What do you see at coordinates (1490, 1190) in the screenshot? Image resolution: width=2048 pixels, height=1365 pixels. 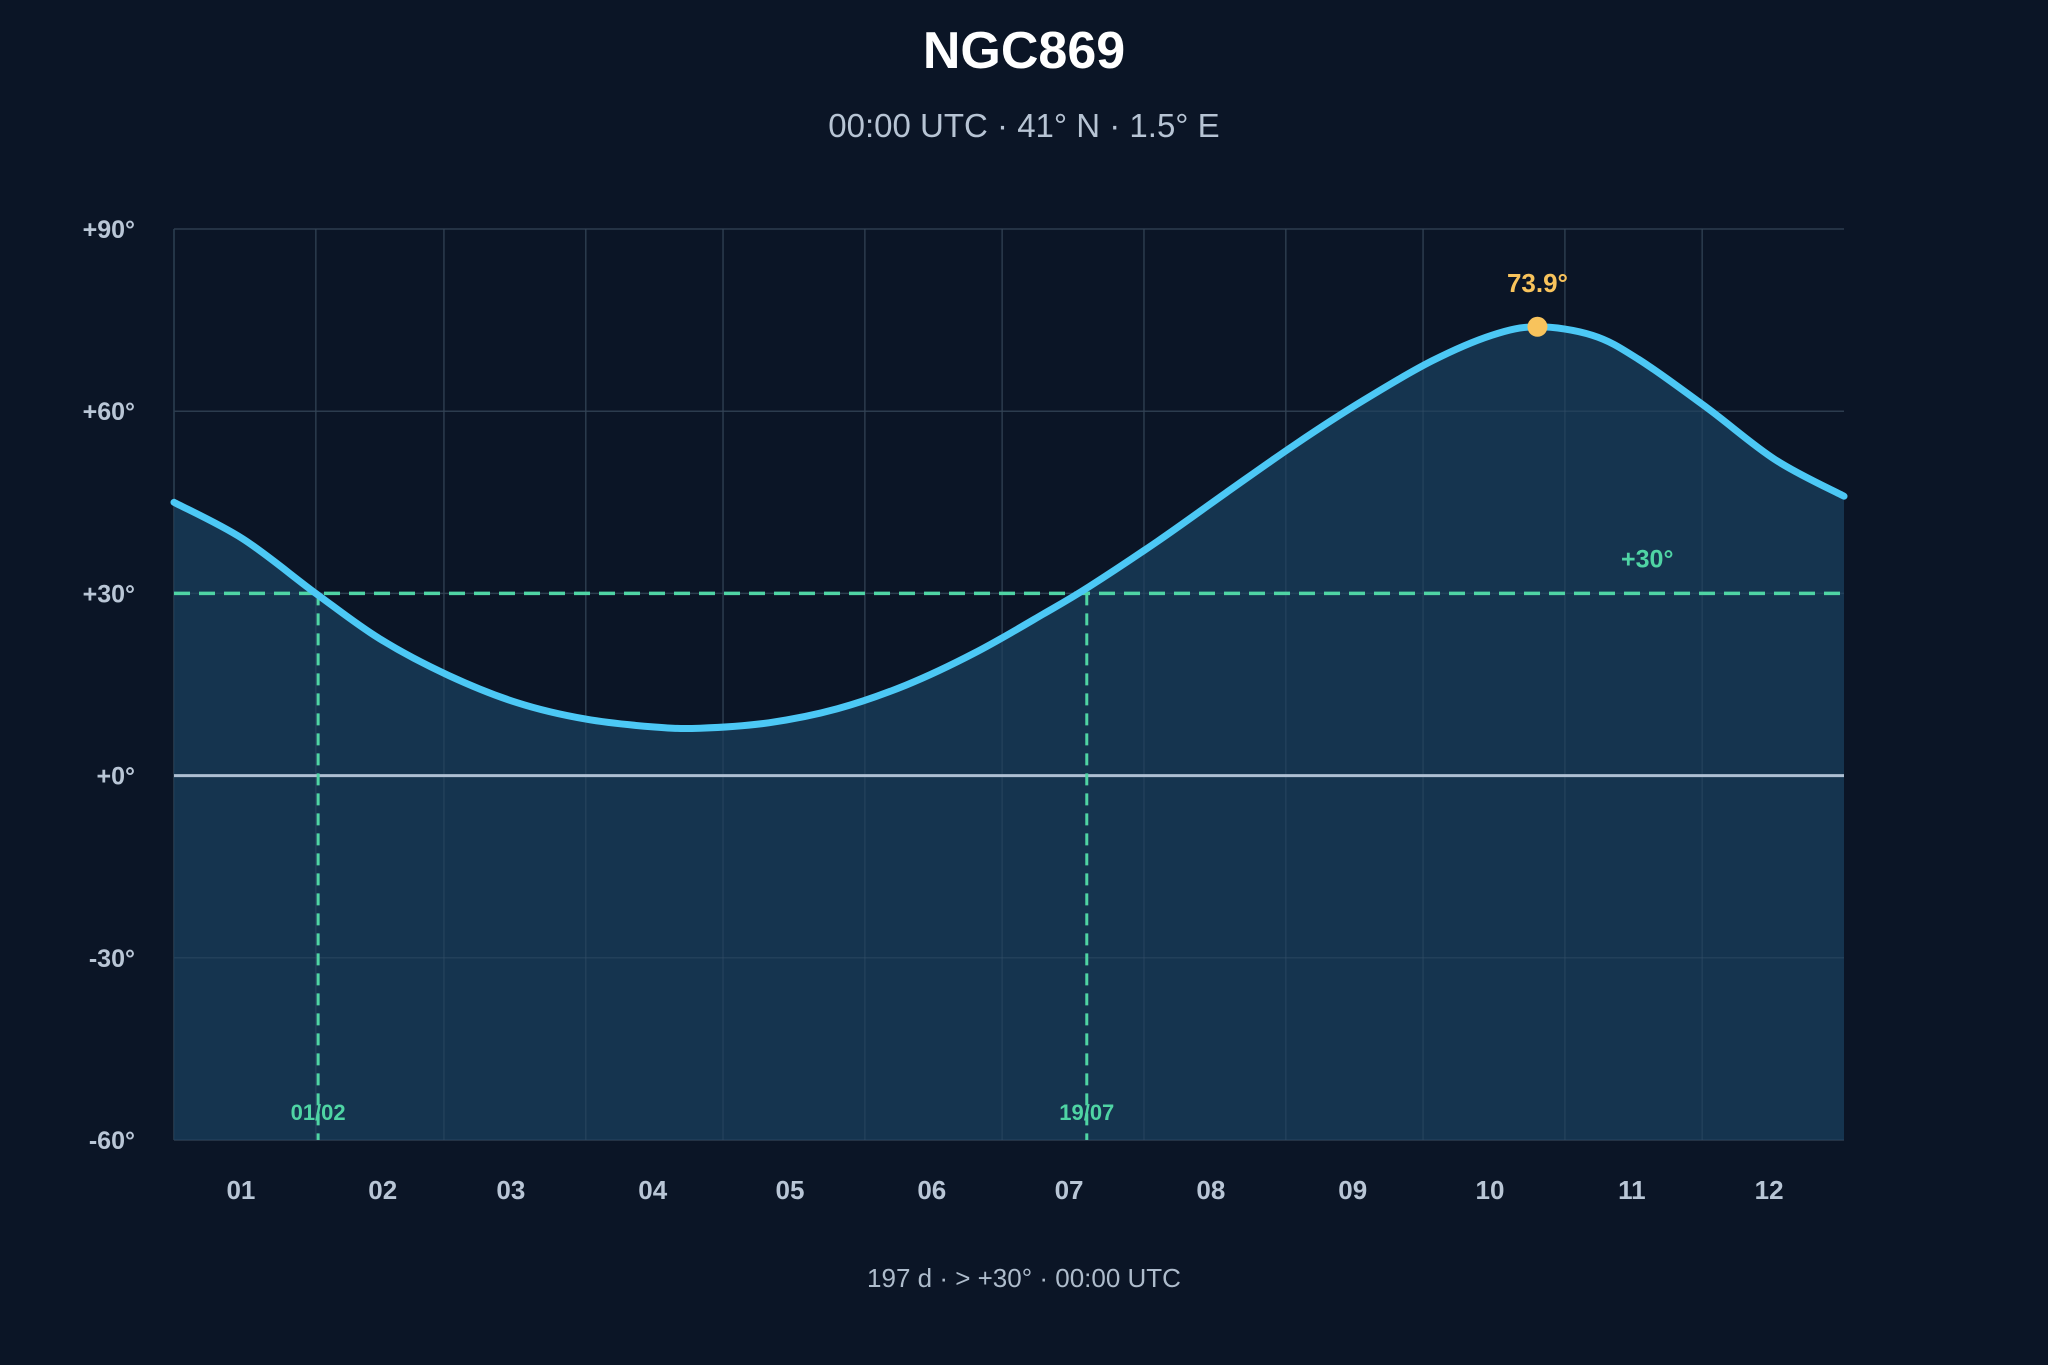 I see `x-tick-label: 10` at bounding box center [1490, 1190].